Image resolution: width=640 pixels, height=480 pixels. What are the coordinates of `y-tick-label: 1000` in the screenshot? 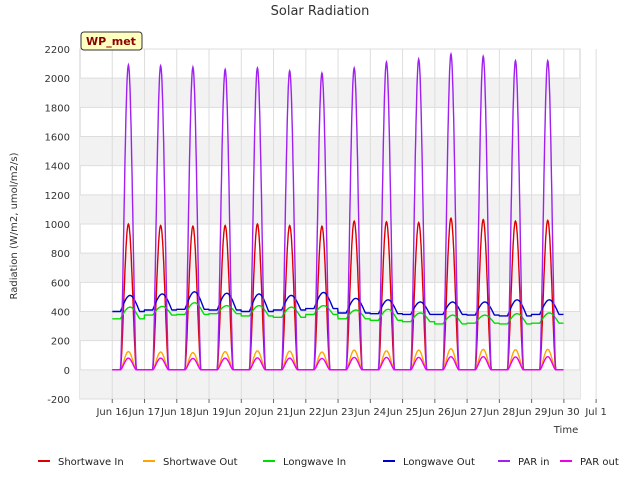 It's located at (57, 225).